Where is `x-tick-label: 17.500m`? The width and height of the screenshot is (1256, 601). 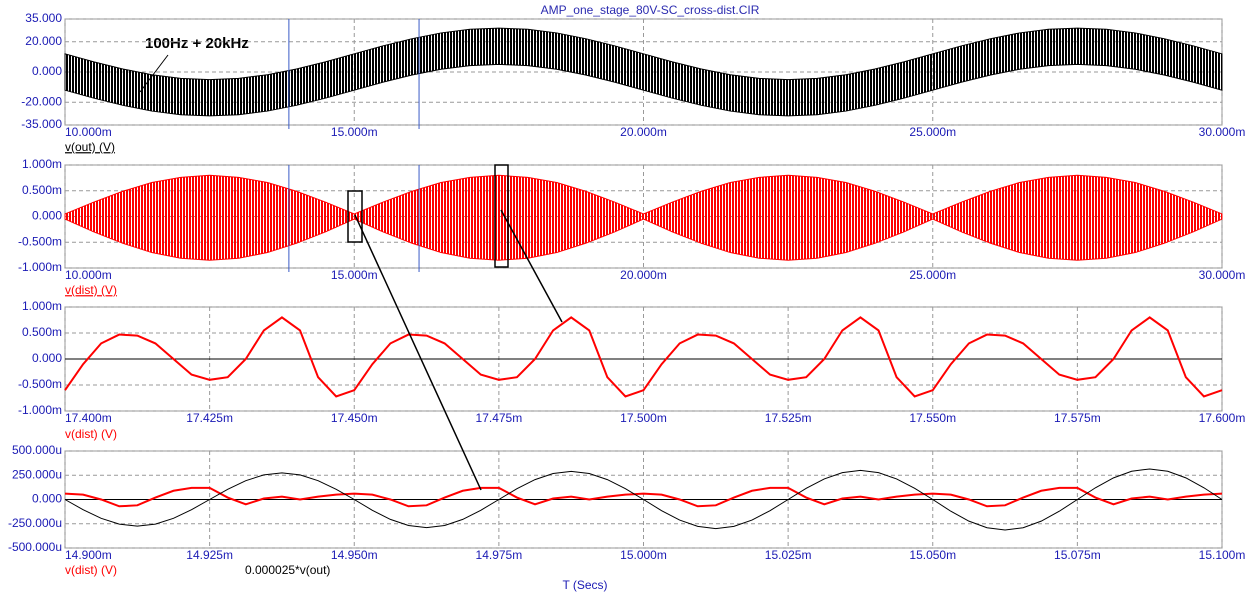 x-tick-label: 17.500m is located at coordinates (643, 418).